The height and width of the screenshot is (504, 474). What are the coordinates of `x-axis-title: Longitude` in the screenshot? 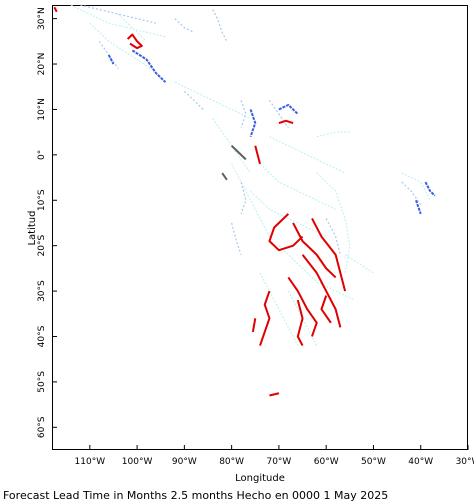 It's located at (260, 478).